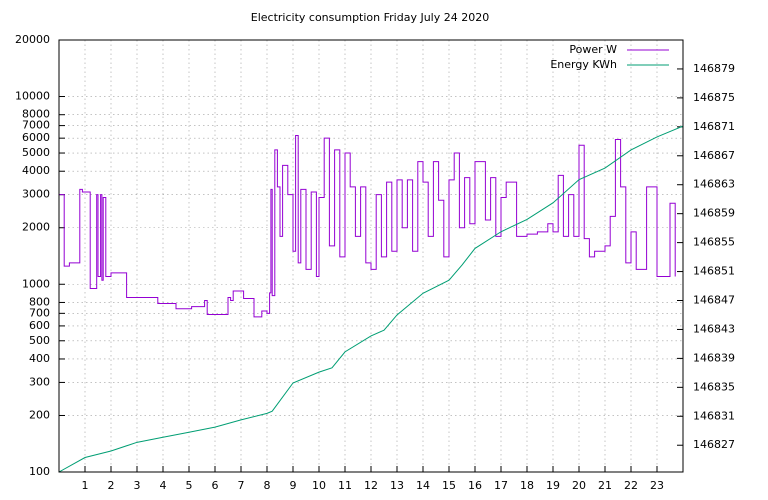 The width and height of the screenshot is (768, 500). Describe the element at coordinates (714, 386) in the screenshot. I see `y2-tick-label: 146835` at that location.